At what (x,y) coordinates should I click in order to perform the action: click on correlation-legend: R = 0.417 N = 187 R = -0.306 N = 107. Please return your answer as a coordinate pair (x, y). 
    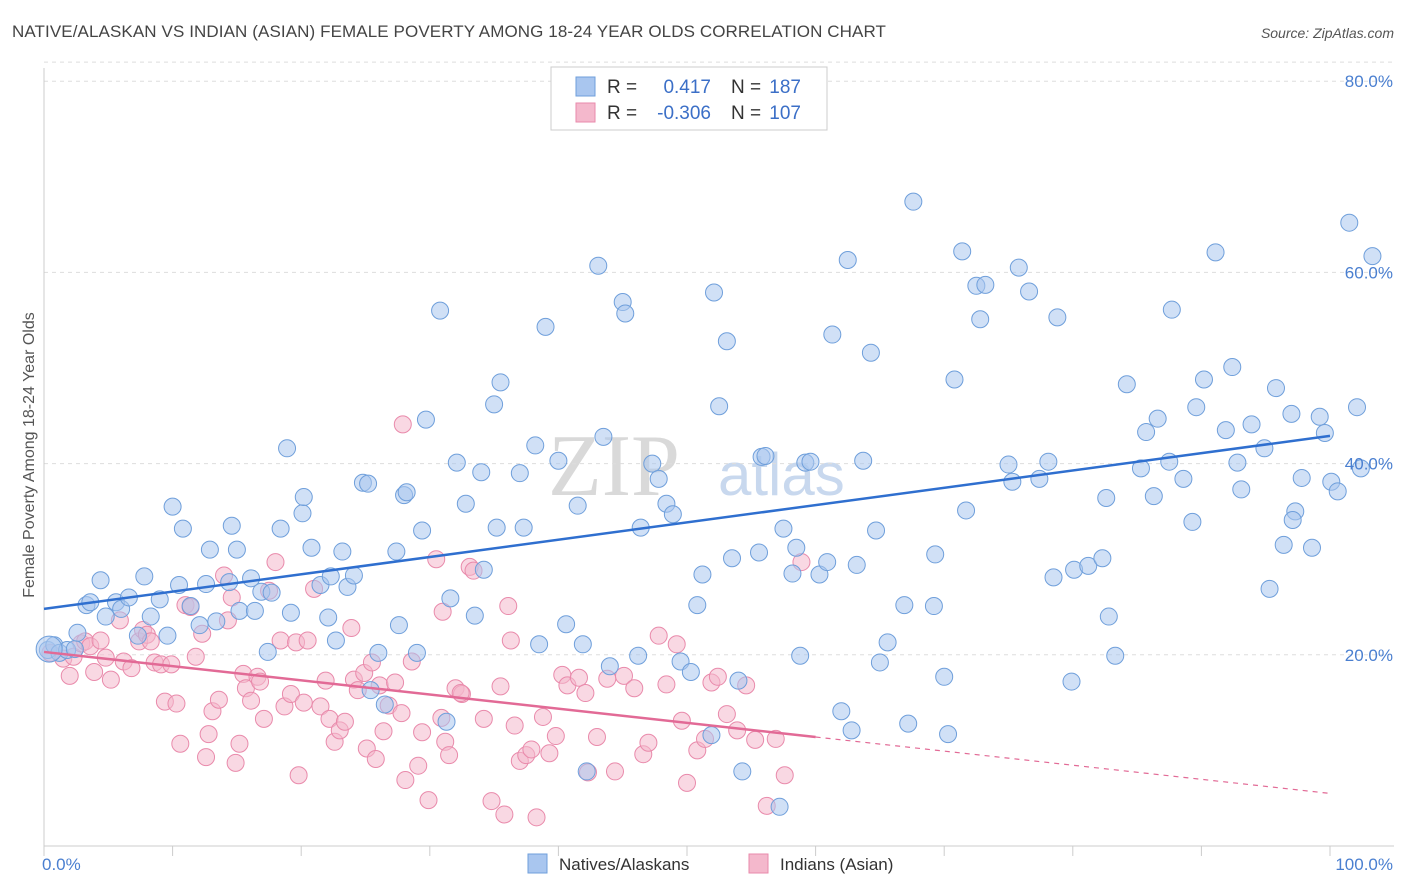
    Looking at the image, I should click on (689, 98).